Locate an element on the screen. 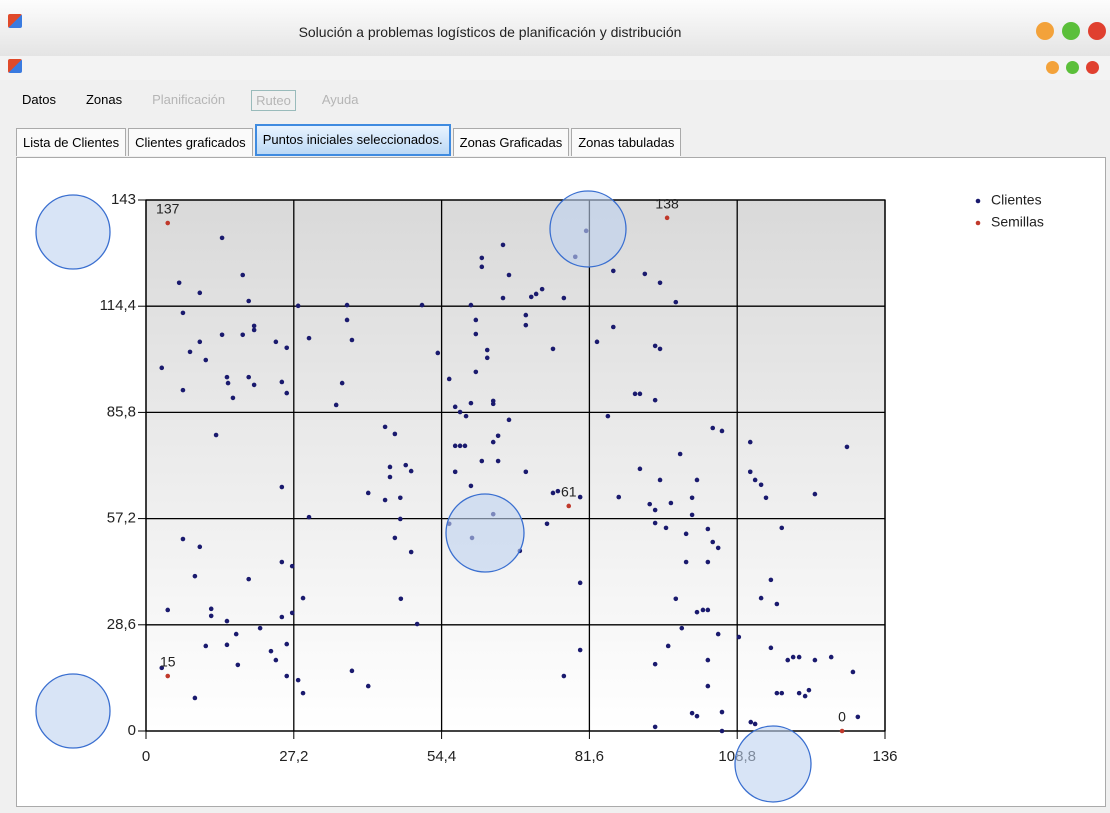 This screenshot has width=1110, height=813. tab-selected: Puntos iniciales seleccionados. is located at coordinates (352, 140).